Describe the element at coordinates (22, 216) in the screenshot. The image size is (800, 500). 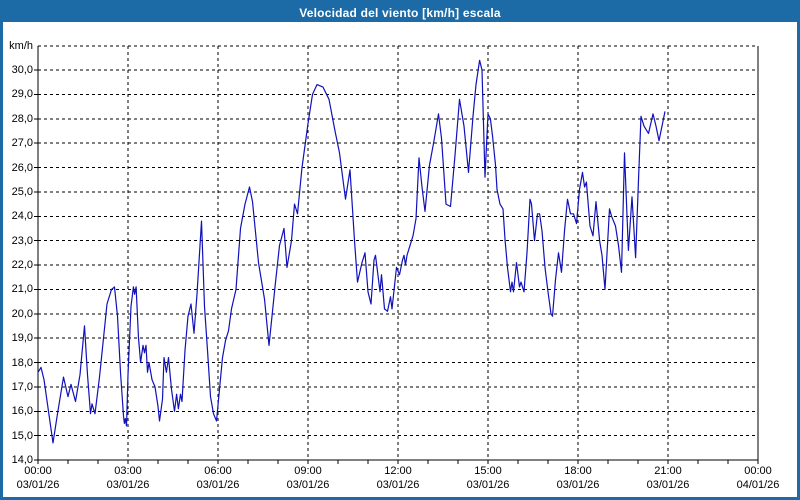
I see `y-tick-label: 24,0` at that location.